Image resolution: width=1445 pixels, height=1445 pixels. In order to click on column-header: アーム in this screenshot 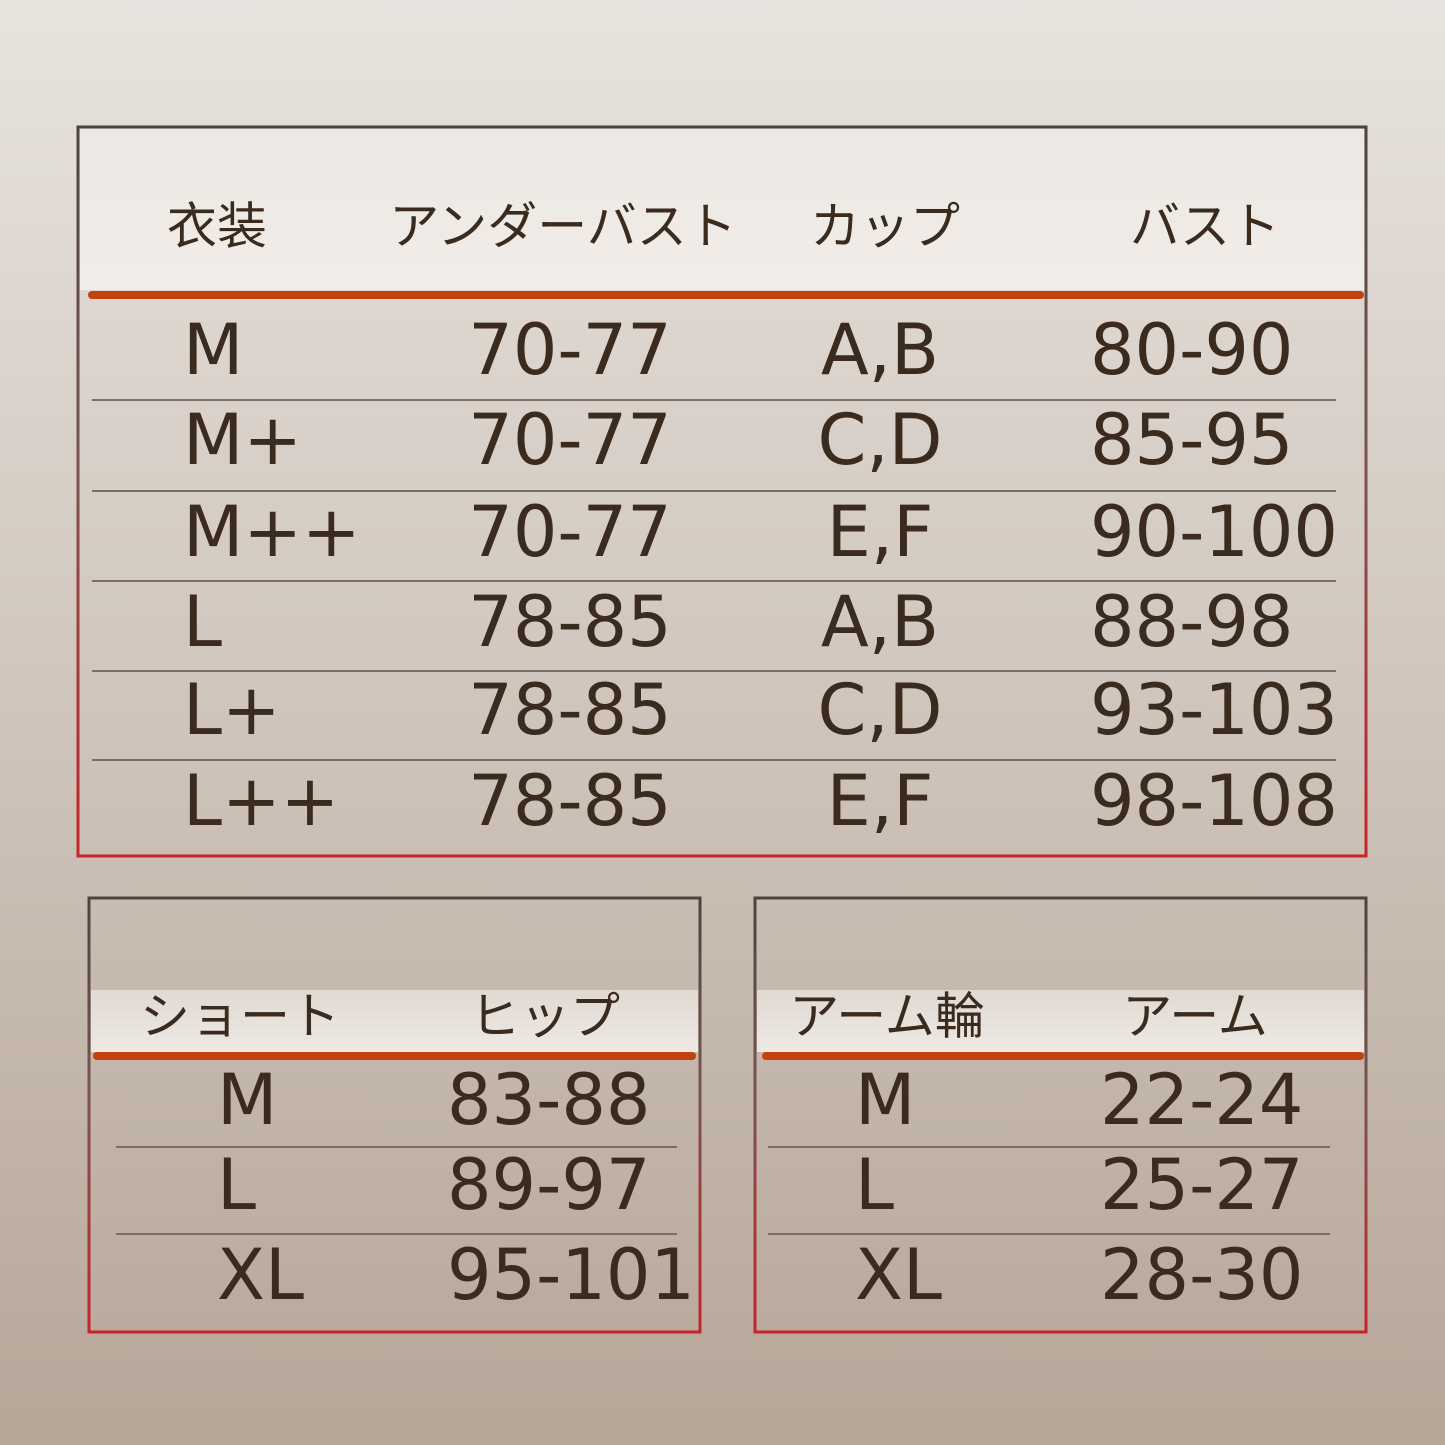, I will do `click(1195, 1017)`.